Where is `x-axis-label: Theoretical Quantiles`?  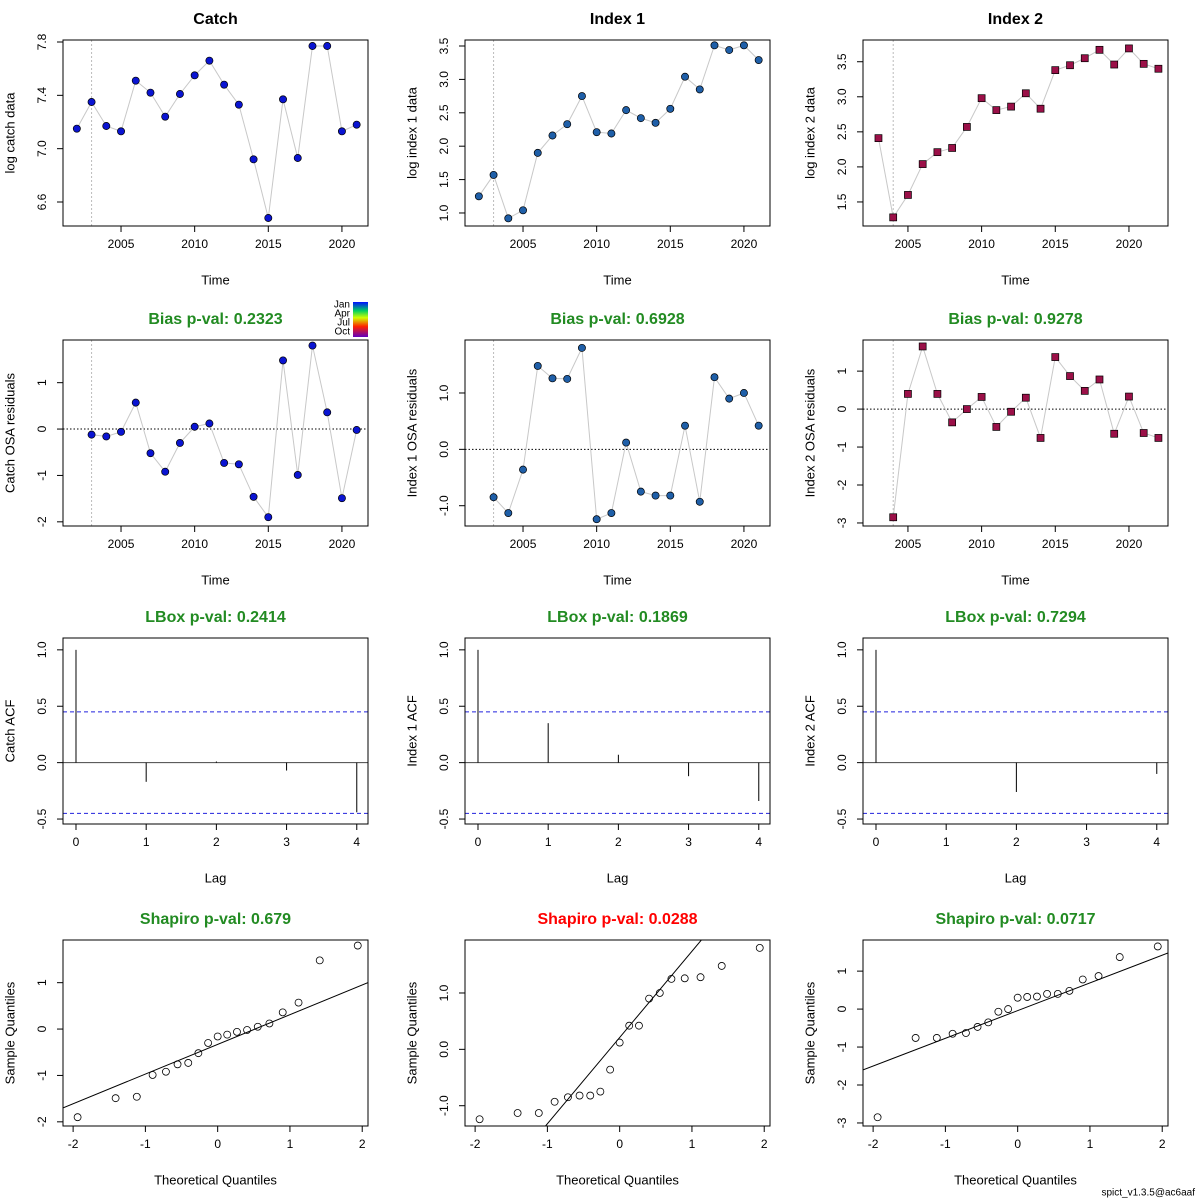 x-axis-label: Theoretical Quantiles is located at coordinates (617, 1179).